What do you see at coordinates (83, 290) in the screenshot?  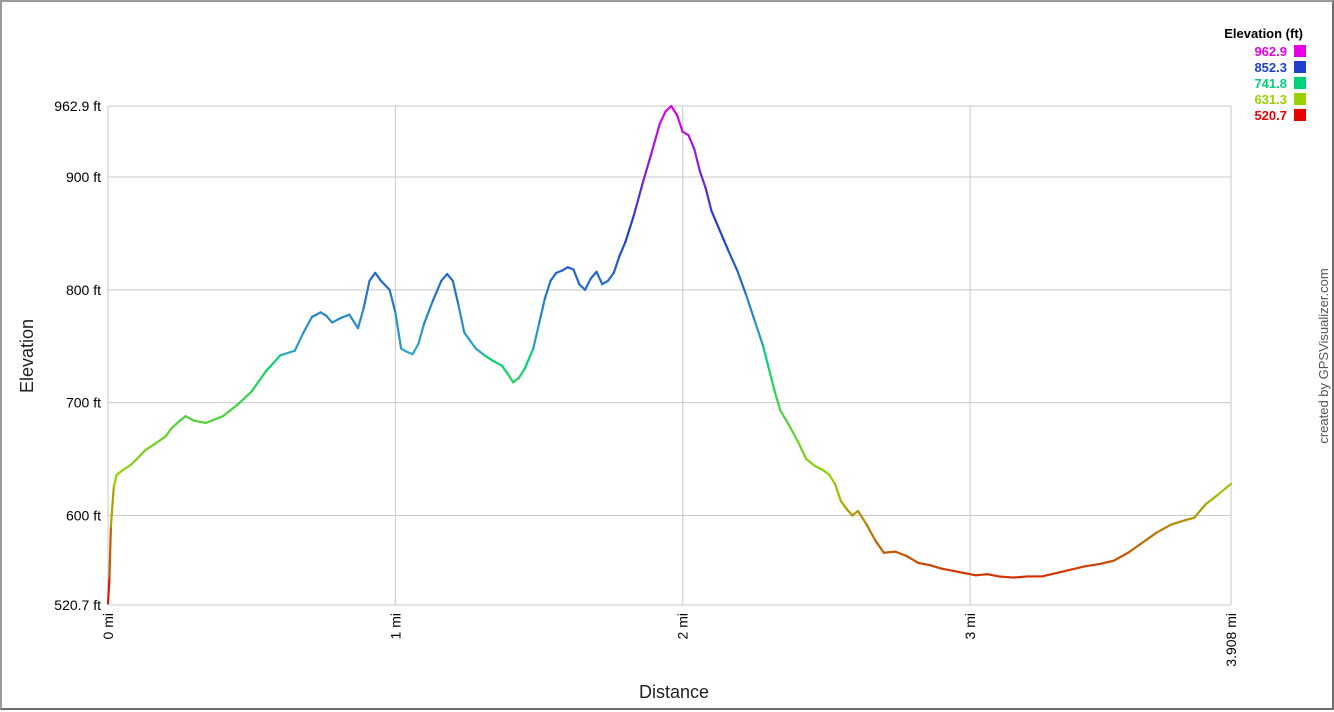 I see `y-tick-label: 800 ft` at bounding box center [83, 290].